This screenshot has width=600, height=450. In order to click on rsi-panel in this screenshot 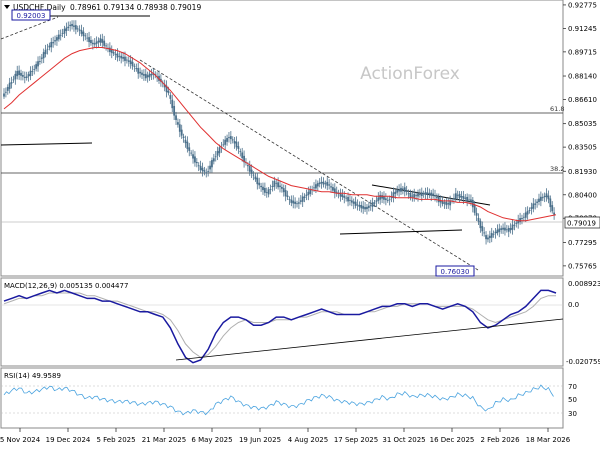, I will do `click(282, 398)`.